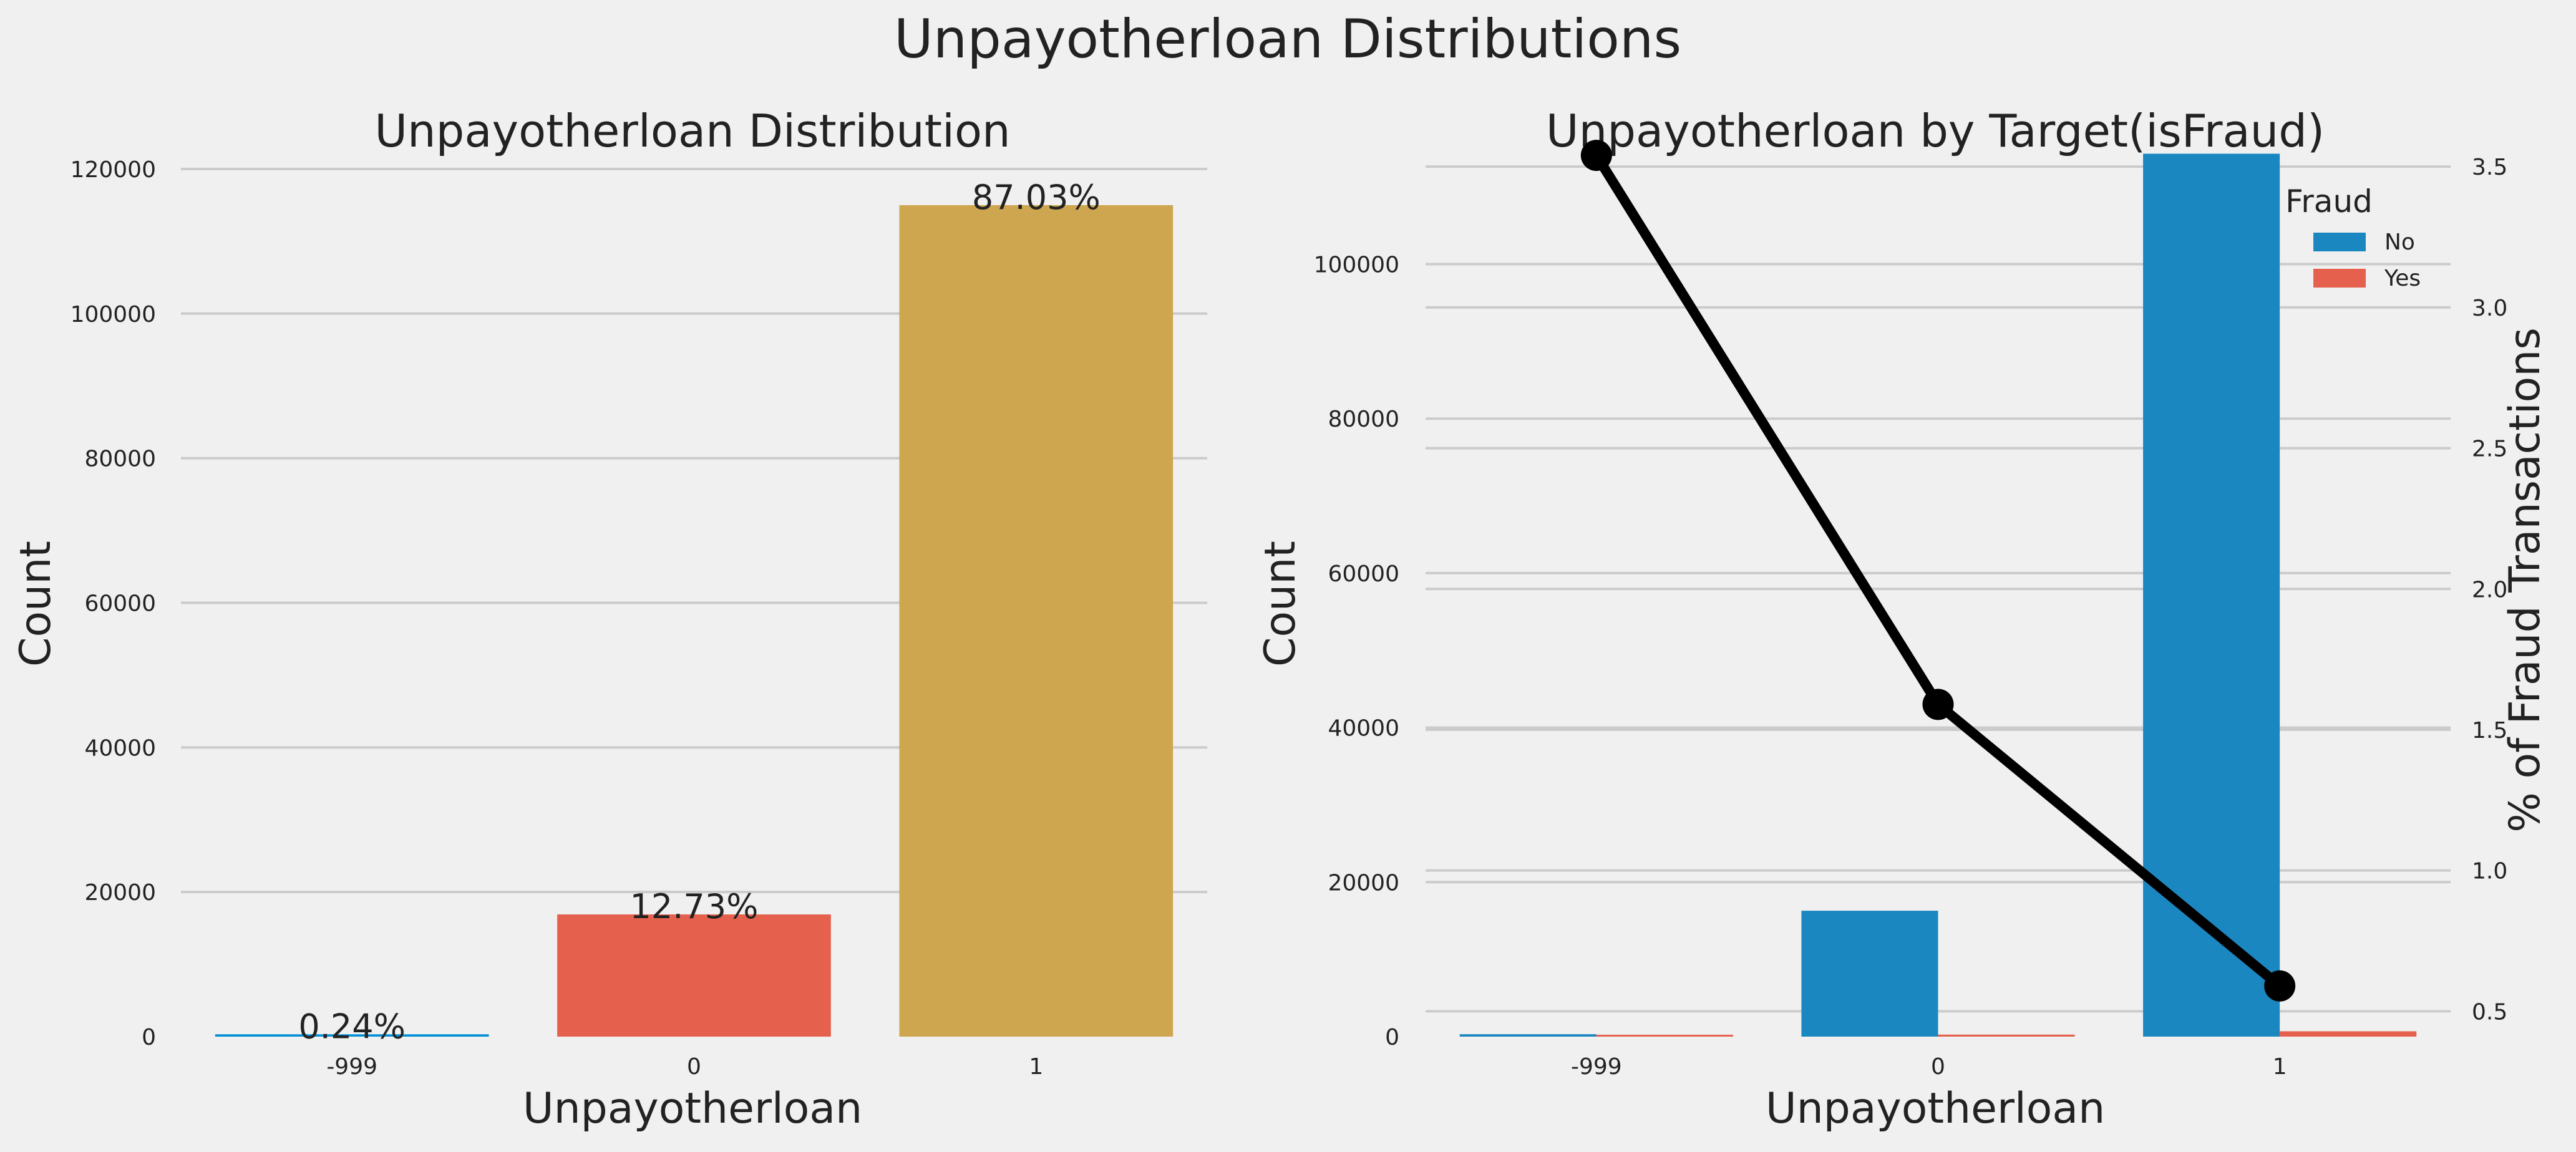 This screenshot has height=1152, width=2576. I want to click on chart-title: Unpayotherloan by Target(isFraud), so click(1935, 131).